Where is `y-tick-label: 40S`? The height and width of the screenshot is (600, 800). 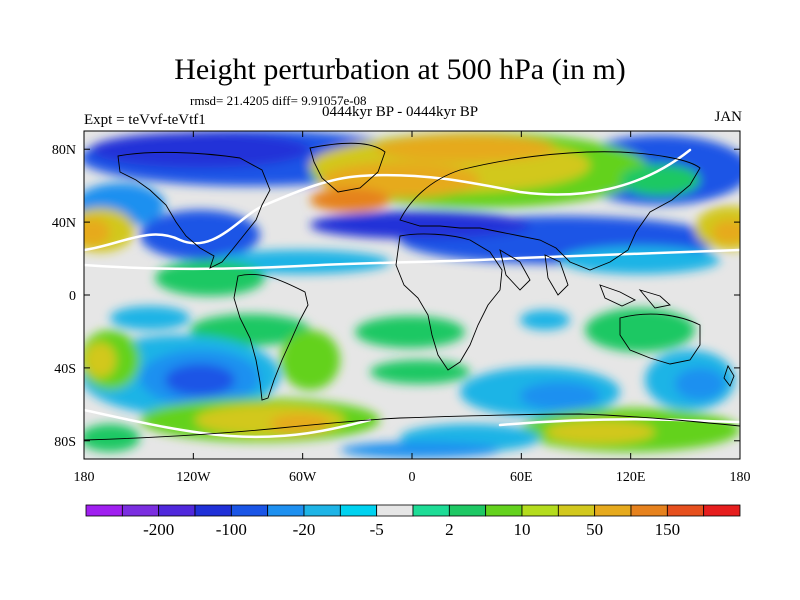 y-tick-label: 40S is located at coordinates (65, 369).